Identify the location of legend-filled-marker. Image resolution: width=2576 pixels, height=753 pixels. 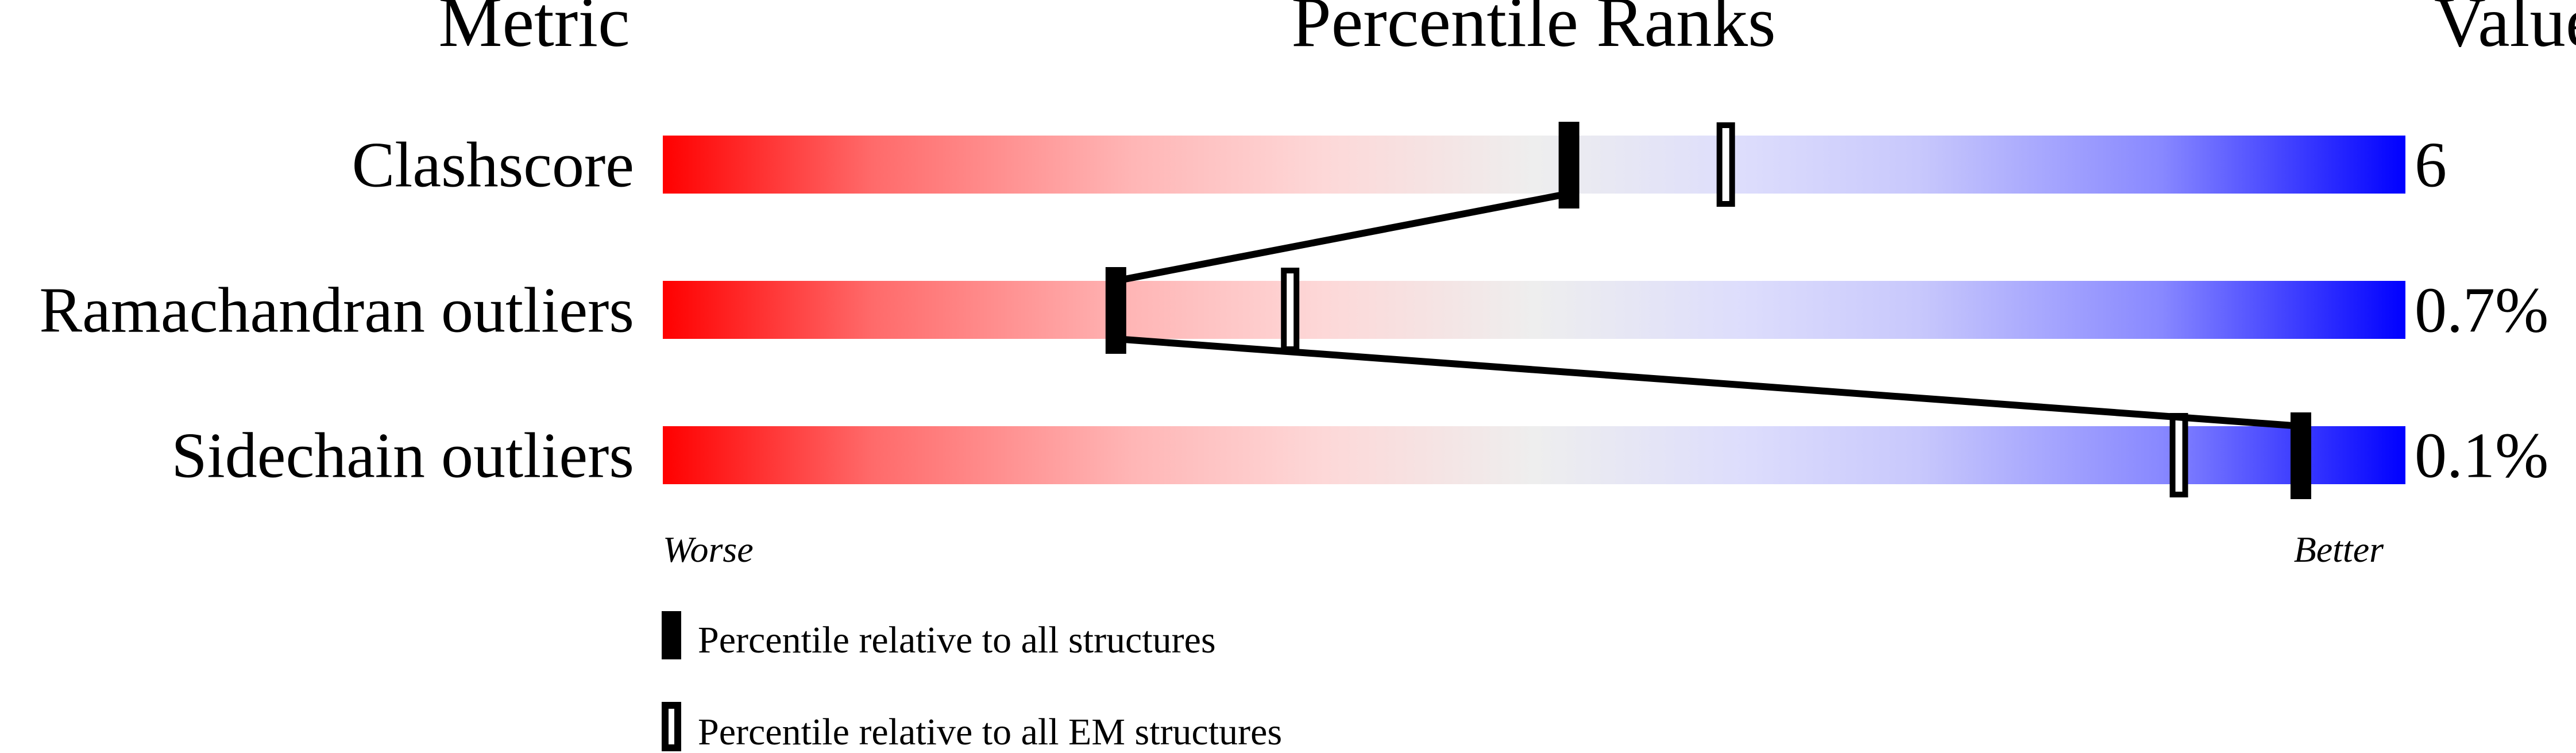
(671, 635).